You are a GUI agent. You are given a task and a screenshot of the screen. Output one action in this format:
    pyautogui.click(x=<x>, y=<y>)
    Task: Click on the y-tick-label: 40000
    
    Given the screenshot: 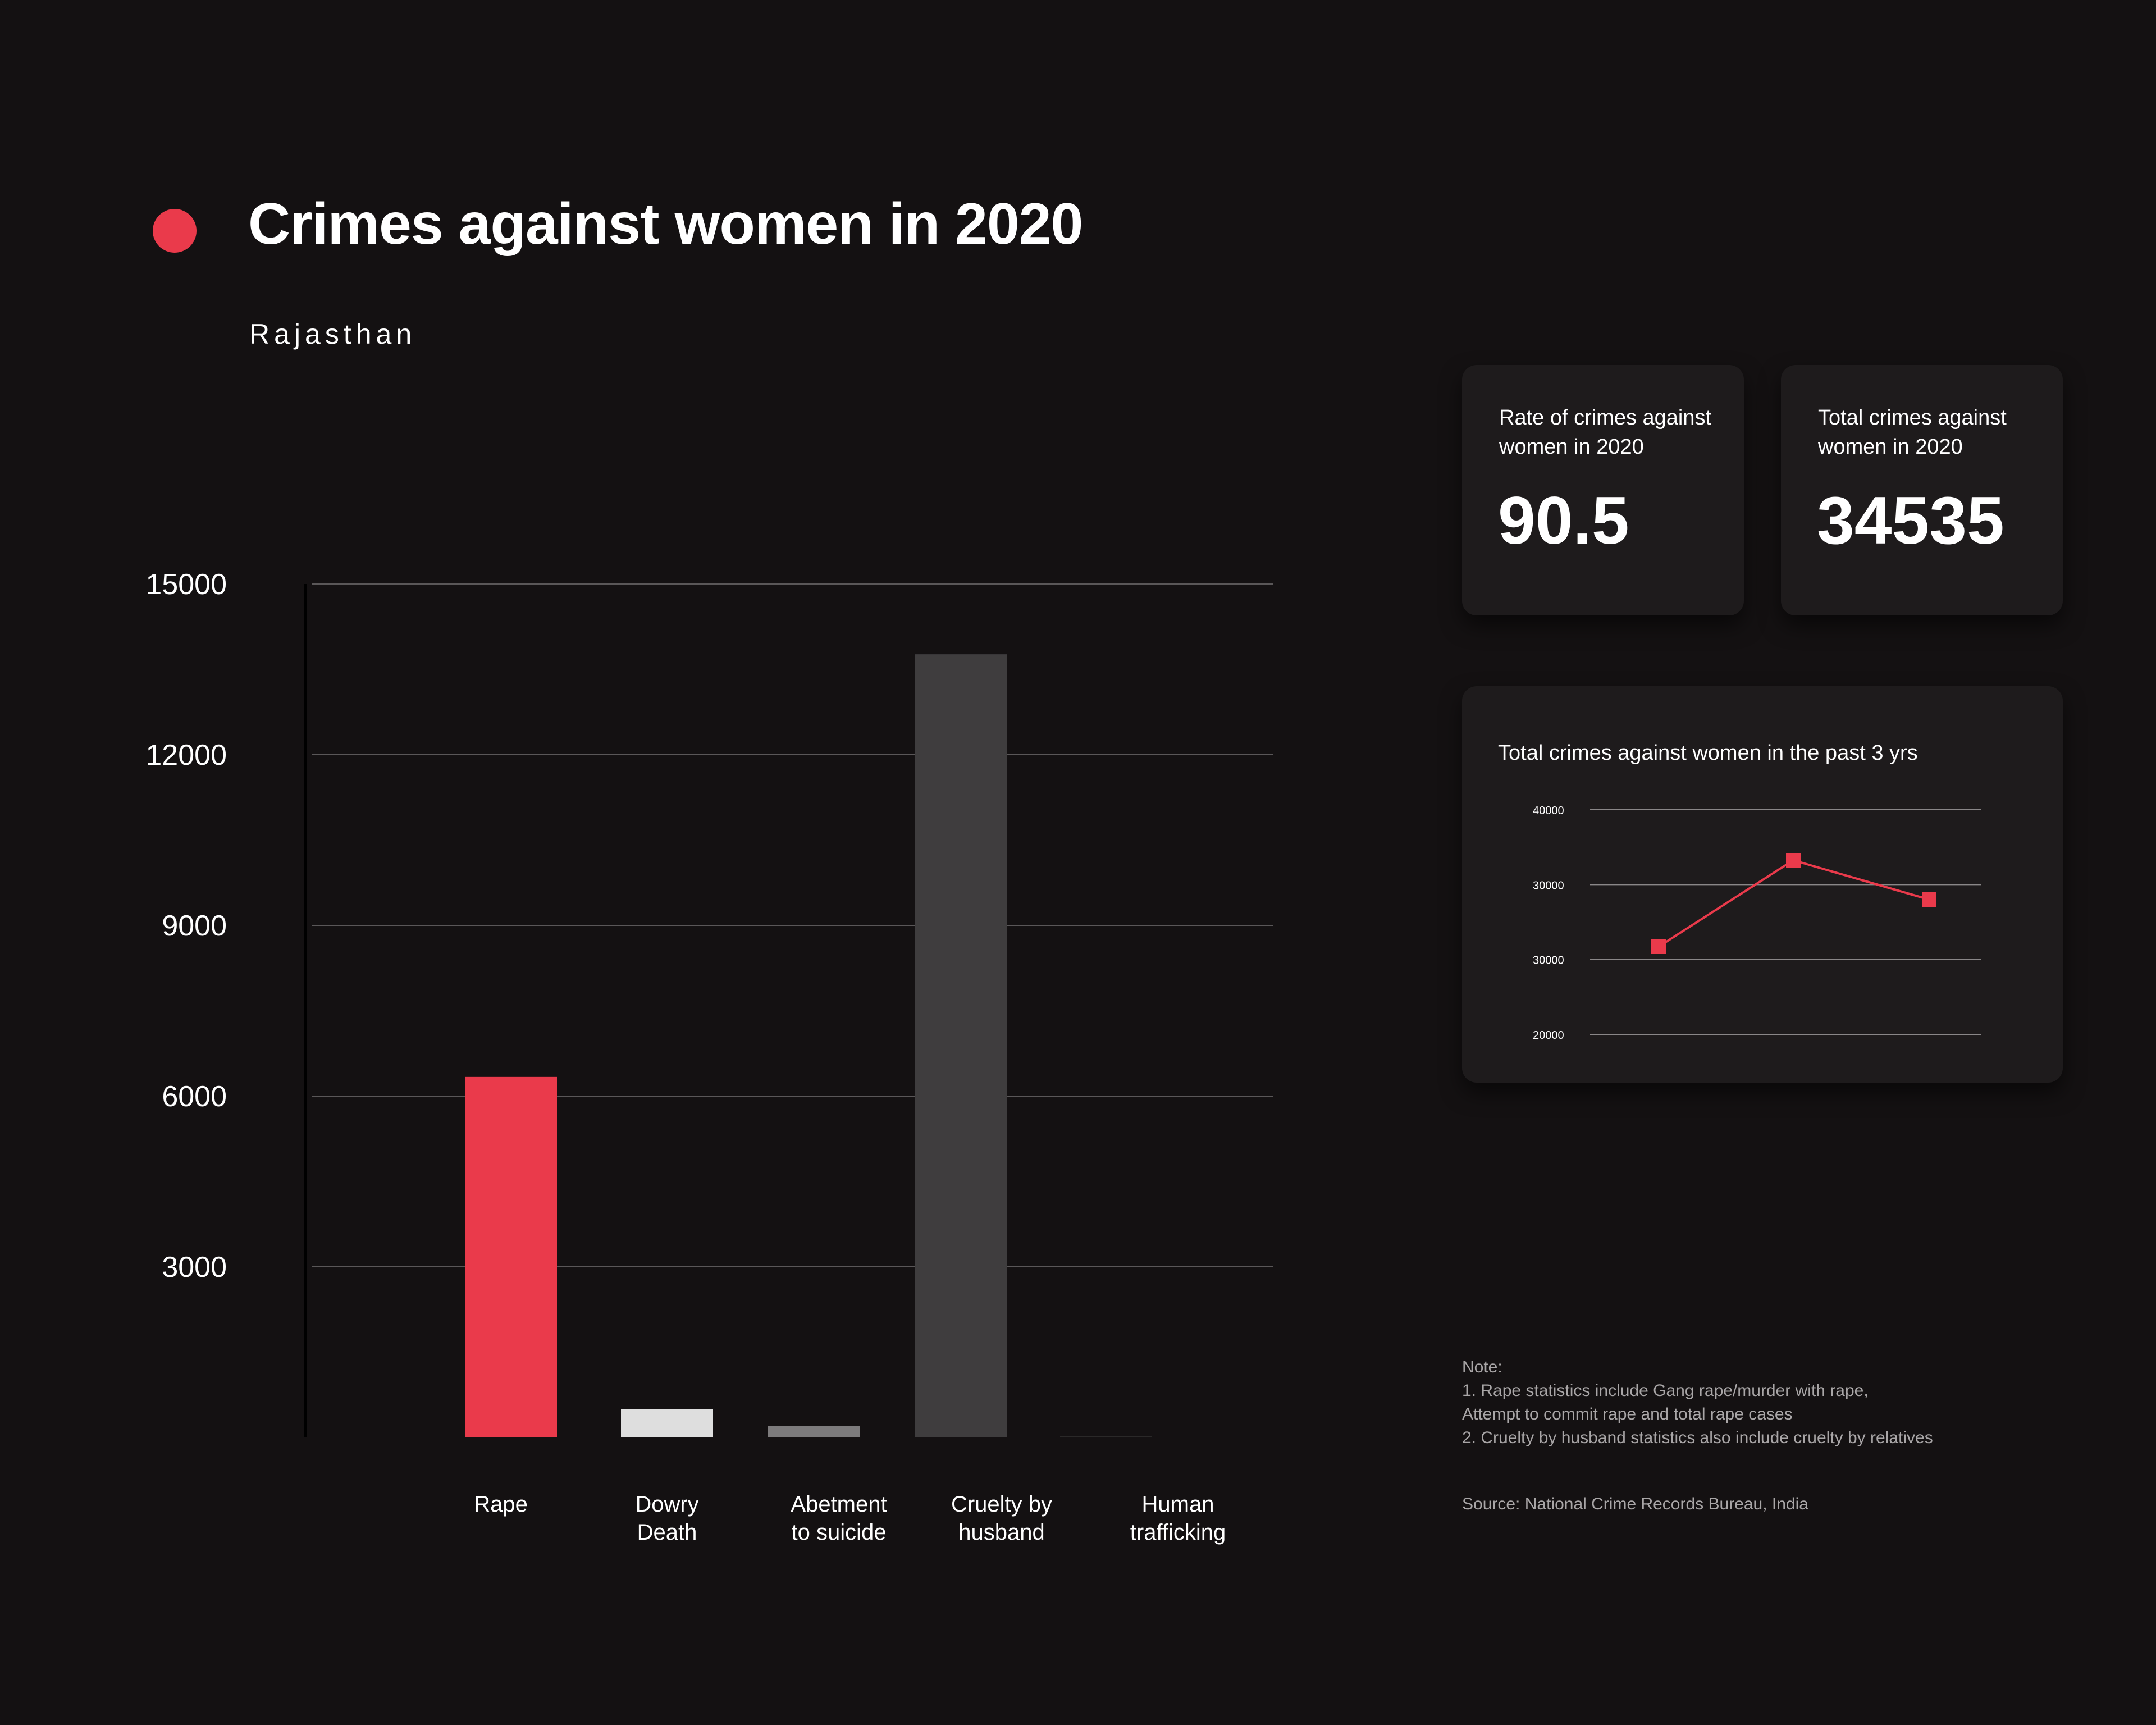 What is the action you would take?
    pyautogui.click(x=1548, y=811)
    